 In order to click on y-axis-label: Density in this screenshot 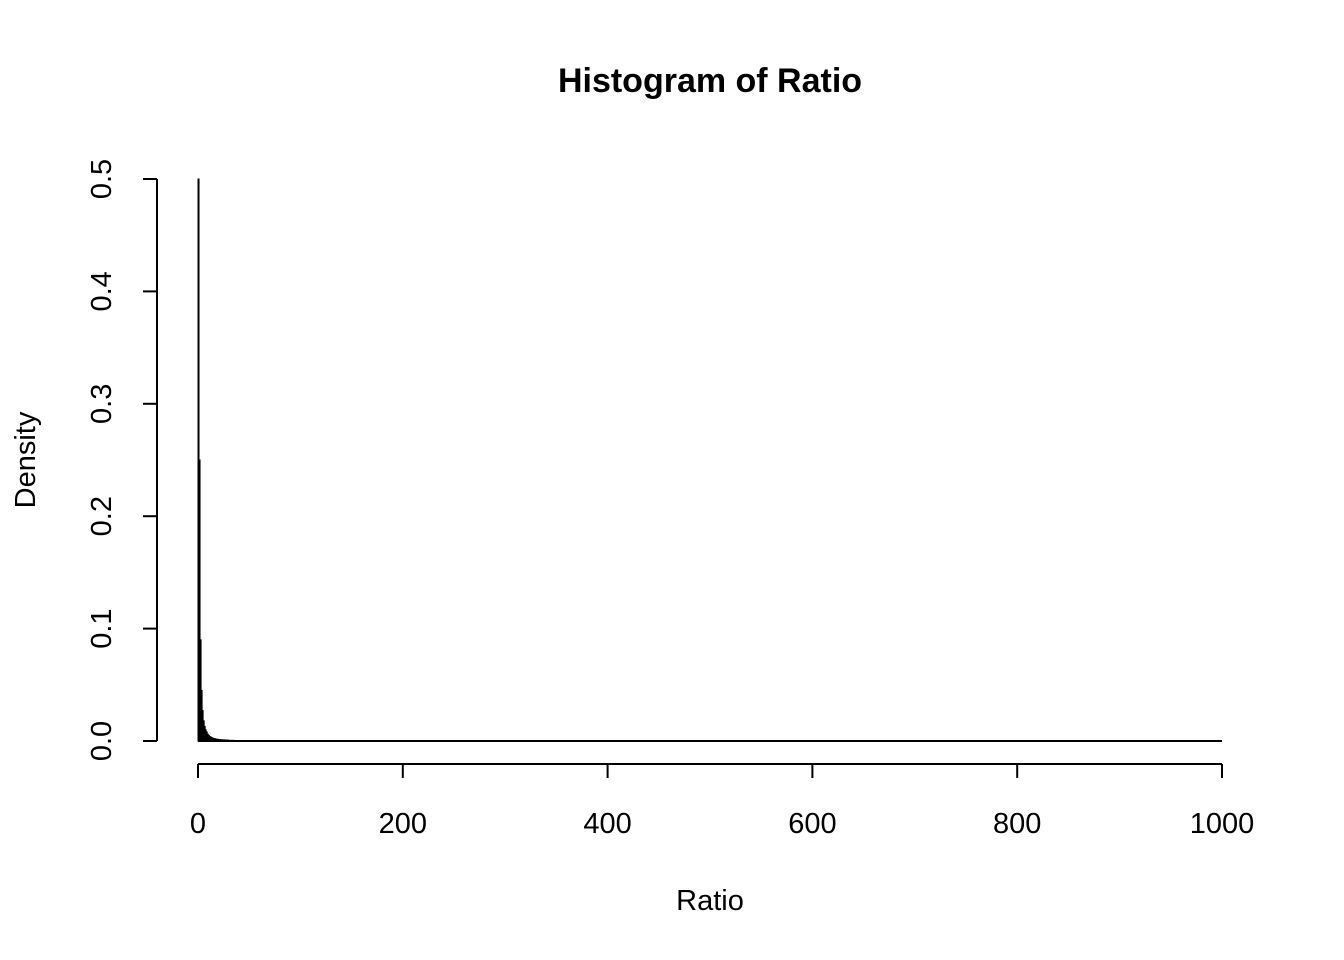, I will do `click(26, 459)`.